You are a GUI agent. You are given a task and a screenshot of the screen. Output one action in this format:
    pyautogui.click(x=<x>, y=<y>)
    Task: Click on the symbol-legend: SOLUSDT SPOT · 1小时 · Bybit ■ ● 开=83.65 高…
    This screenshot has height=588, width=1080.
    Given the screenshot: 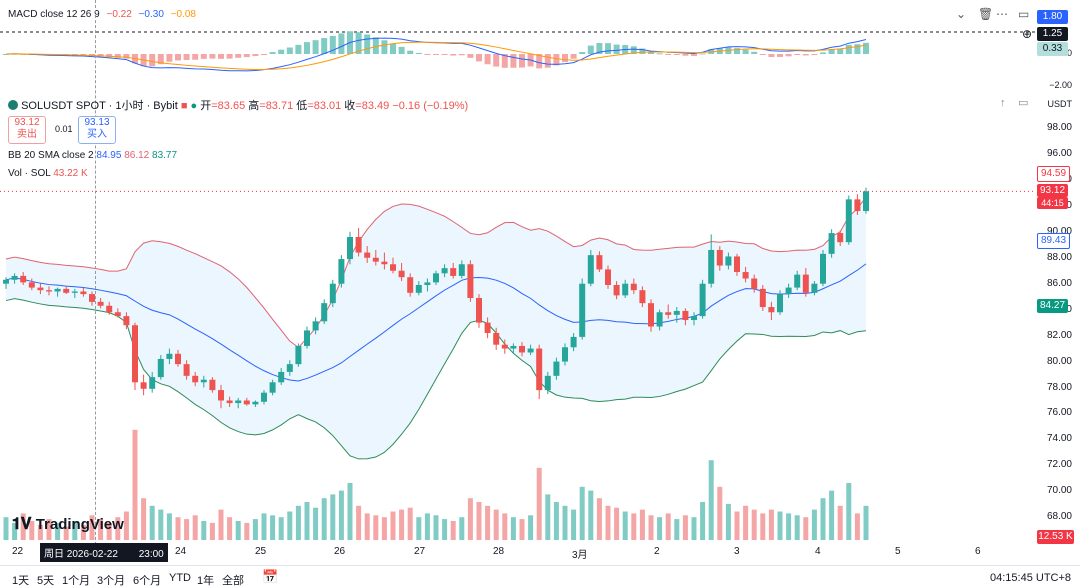 What is the action you would take?
    pyautogui.click(x=238, y=105)
    